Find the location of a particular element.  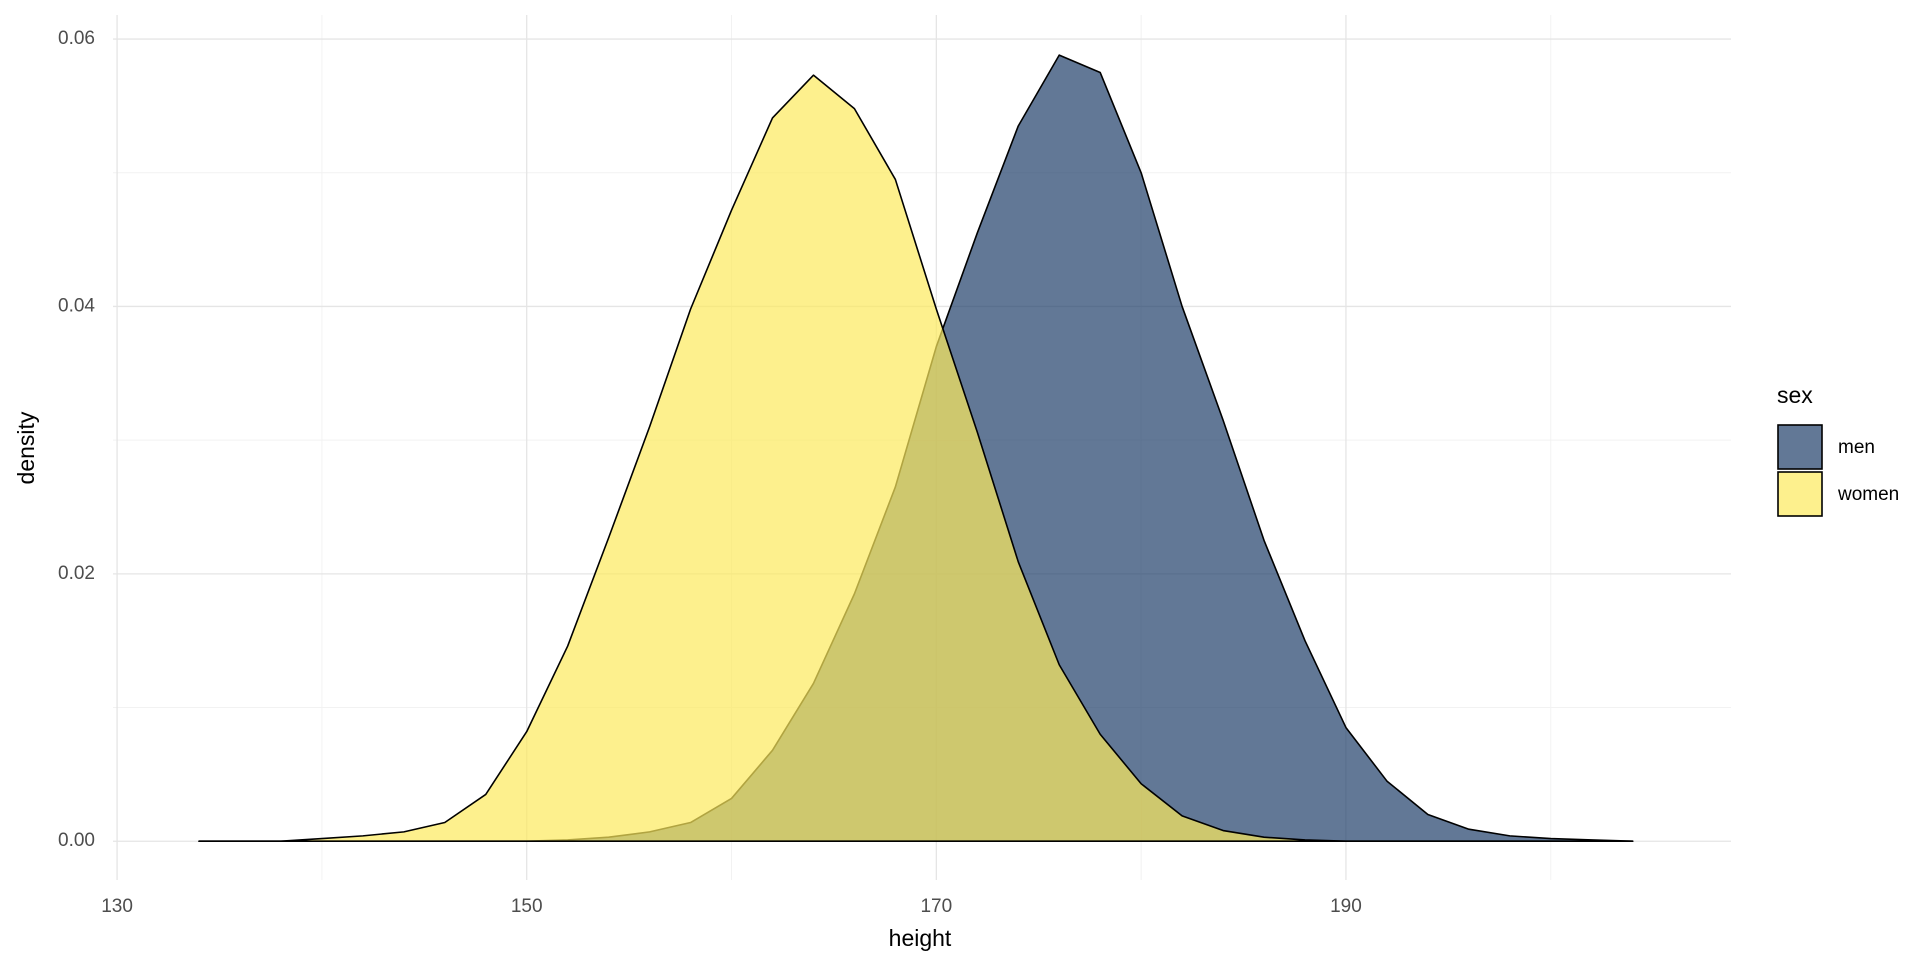

x-tick-label: 190 is located at coordinates (1346, 906).